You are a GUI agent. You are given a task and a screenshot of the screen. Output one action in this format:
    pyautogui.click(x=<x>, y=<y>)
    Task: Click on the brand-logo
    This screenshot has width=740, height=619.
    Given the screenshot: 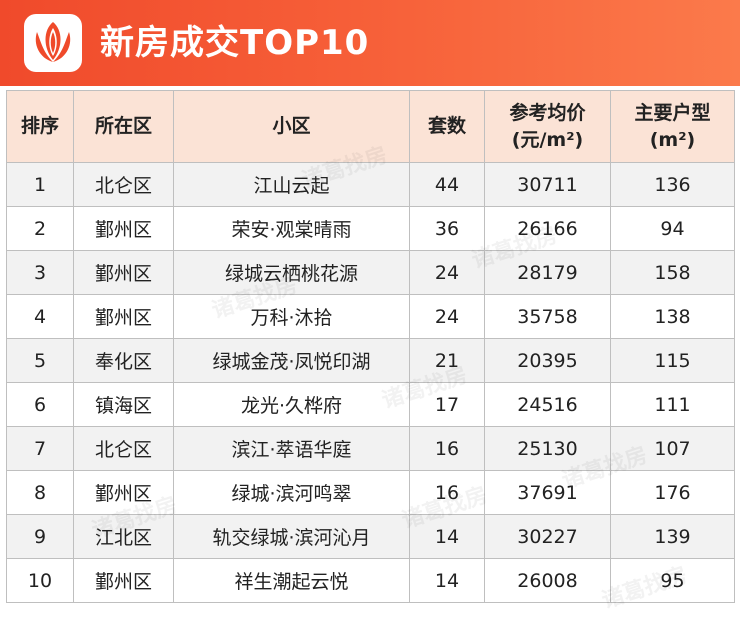 What is the action you would take?
    pyautogui.click(x=53, y=43)
    